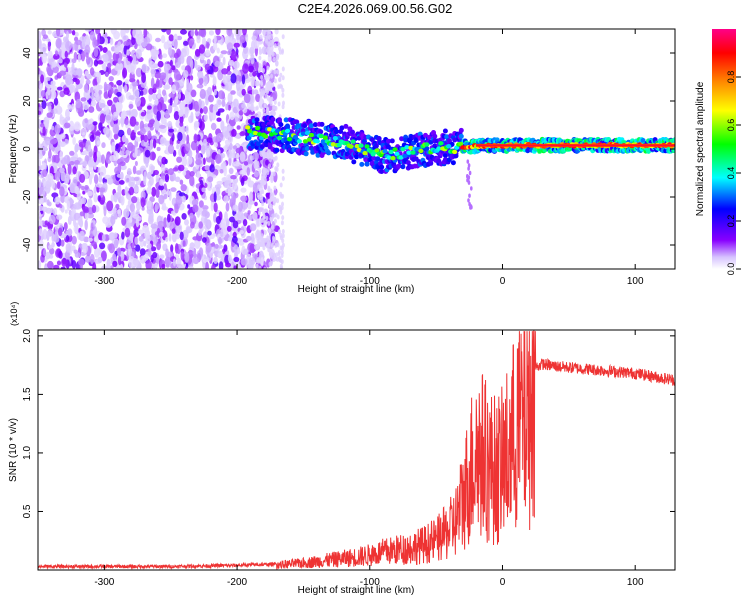 The width and height of the screenshot is (750, 600). What do you see at coordinates (731, 221) in the screenshot?
I see `colorbar-tick-label: 0.2` at bounding box center [731, 221].